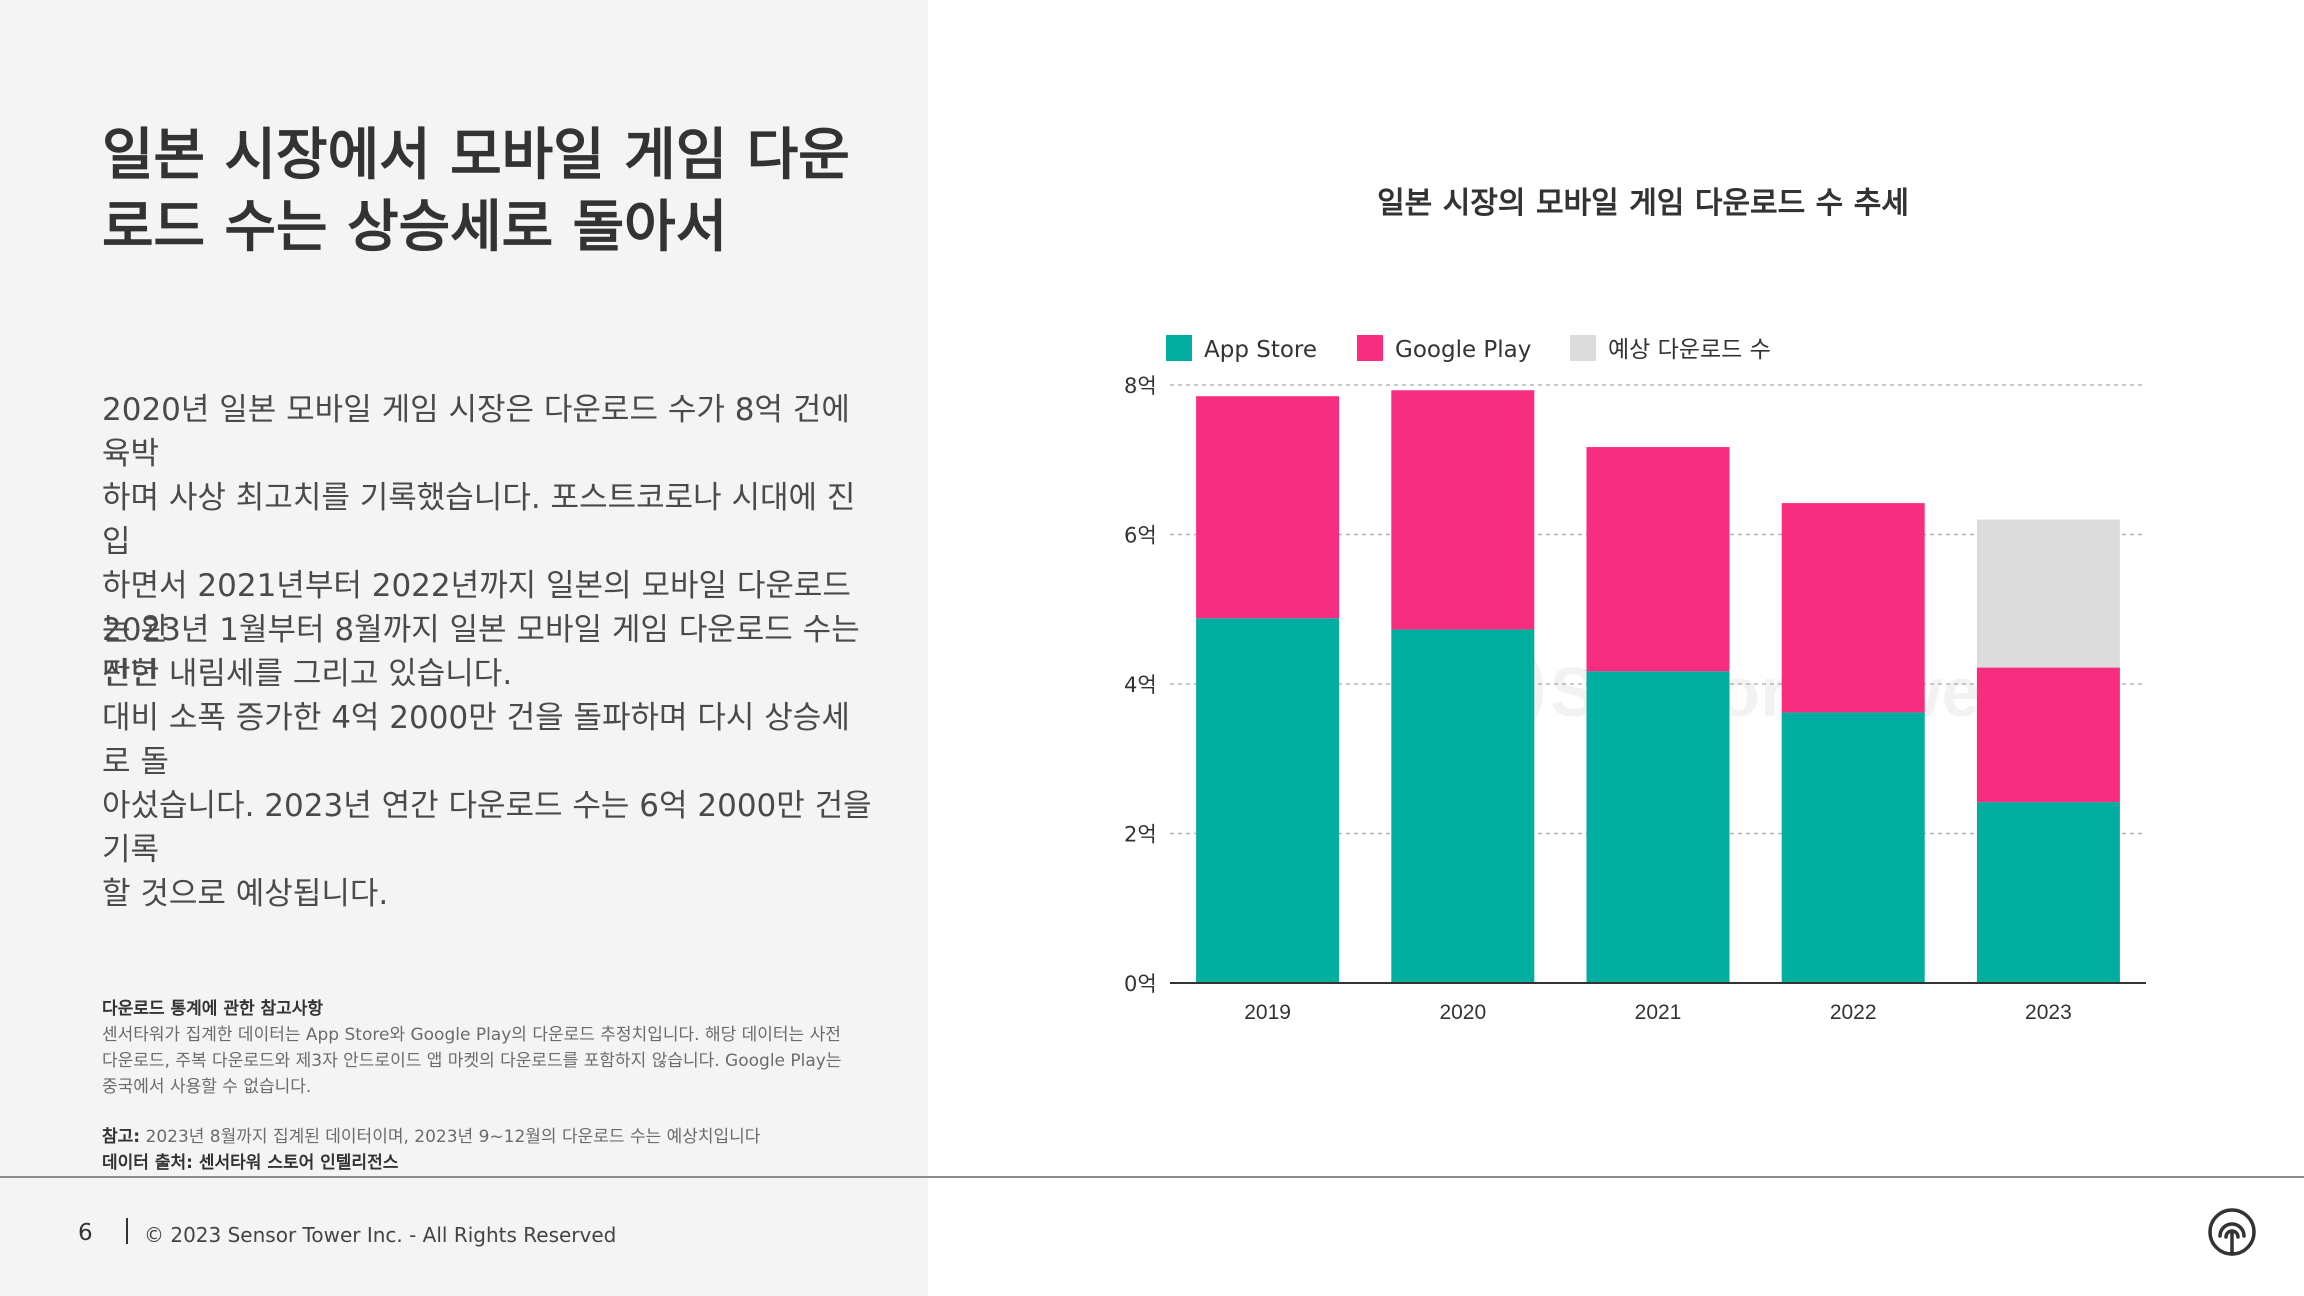 This screenshot has width=2304, height=1296. I want to click on page-number: 6, so click(85, 1233).